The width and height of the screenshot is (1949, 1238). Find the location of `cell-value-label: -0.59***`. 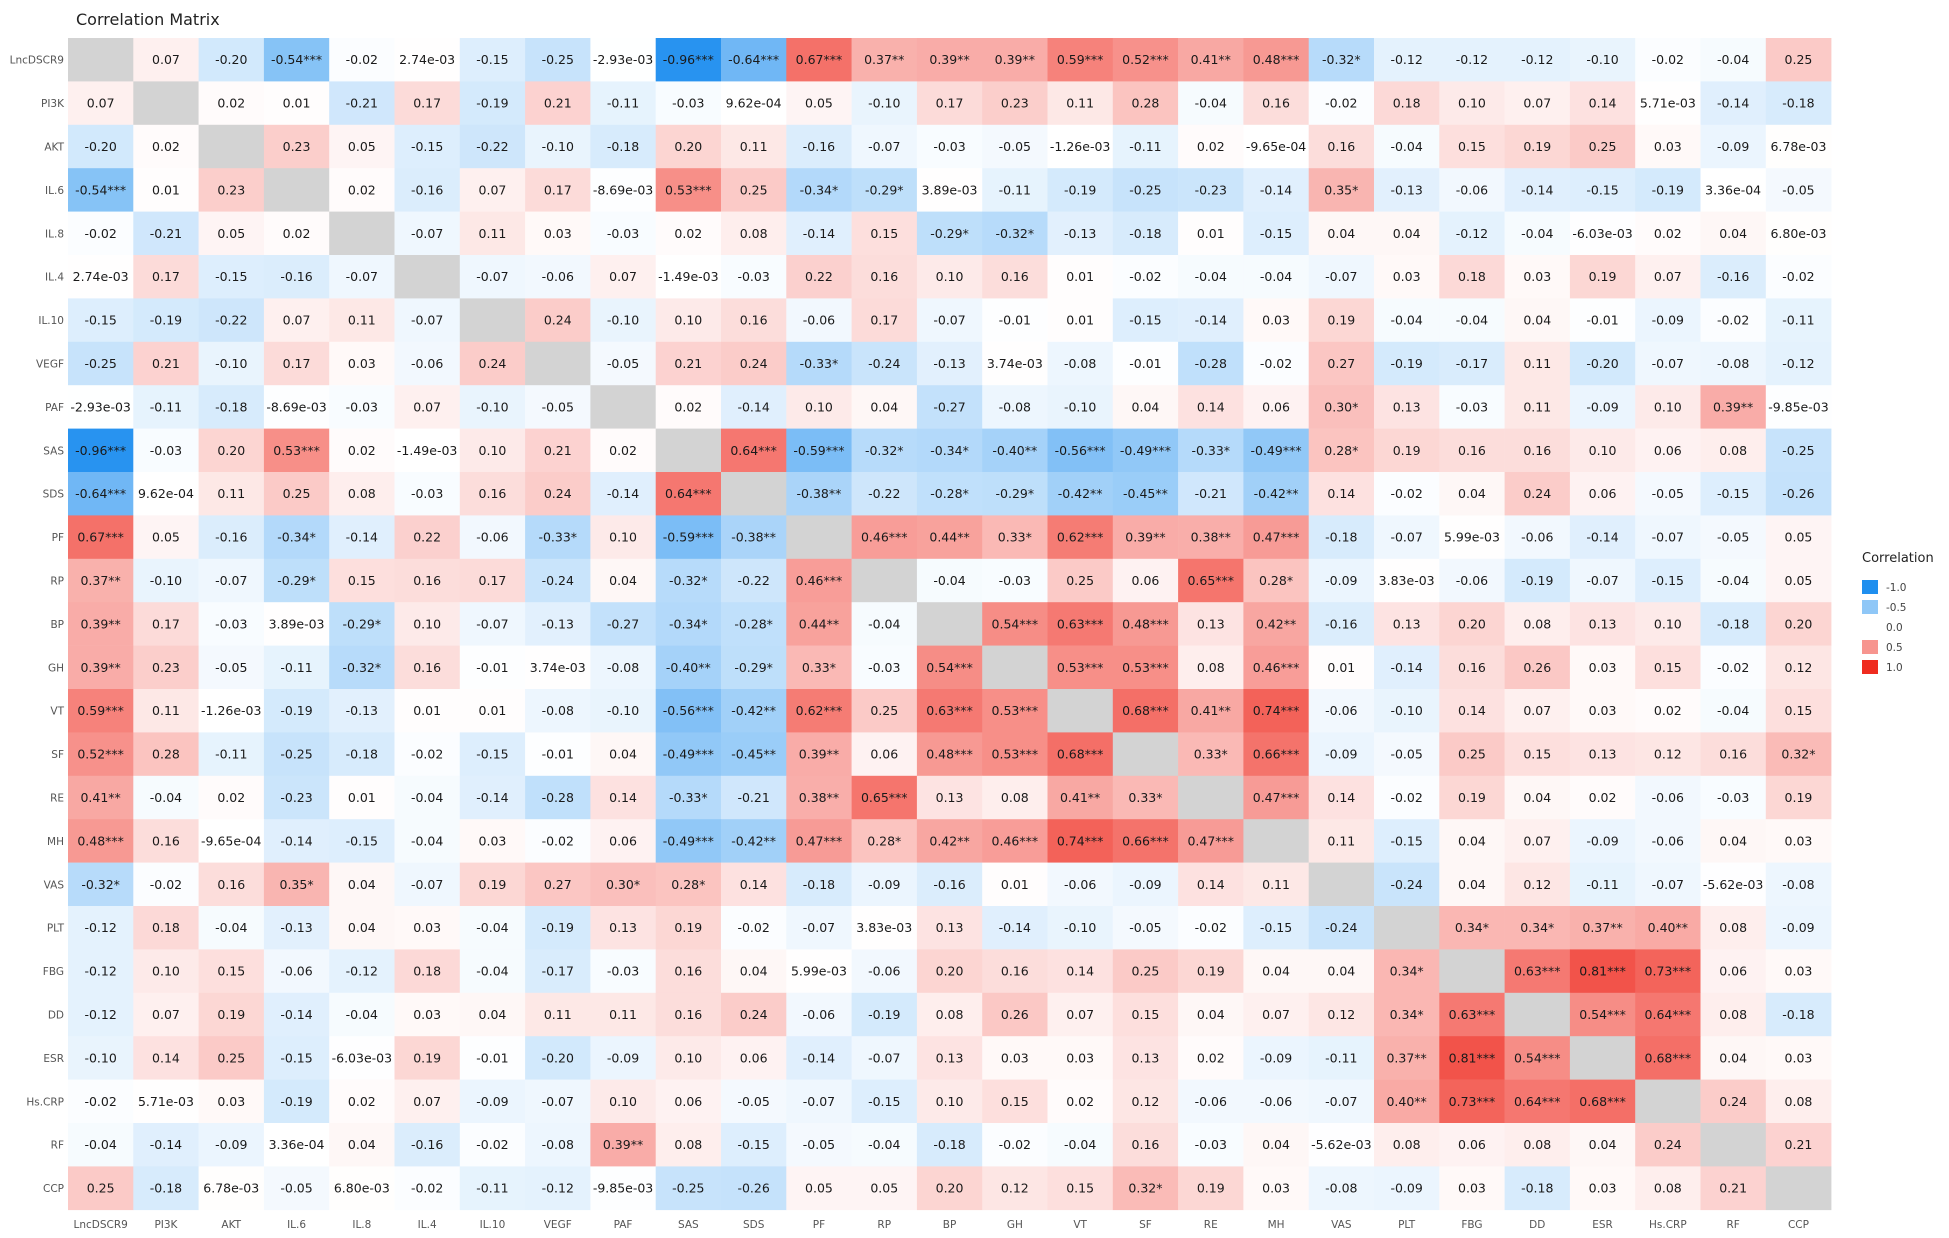

cell-value-label: -0.59*** is located at coordinates (818, 450).